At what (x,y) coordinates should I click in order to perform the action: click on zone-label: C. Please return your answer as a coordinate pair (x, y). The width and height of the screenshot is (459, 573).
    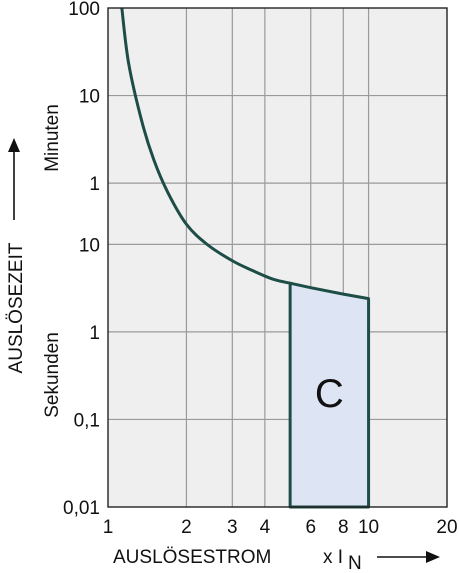
    Looking at the image, I should click on (329, 394).